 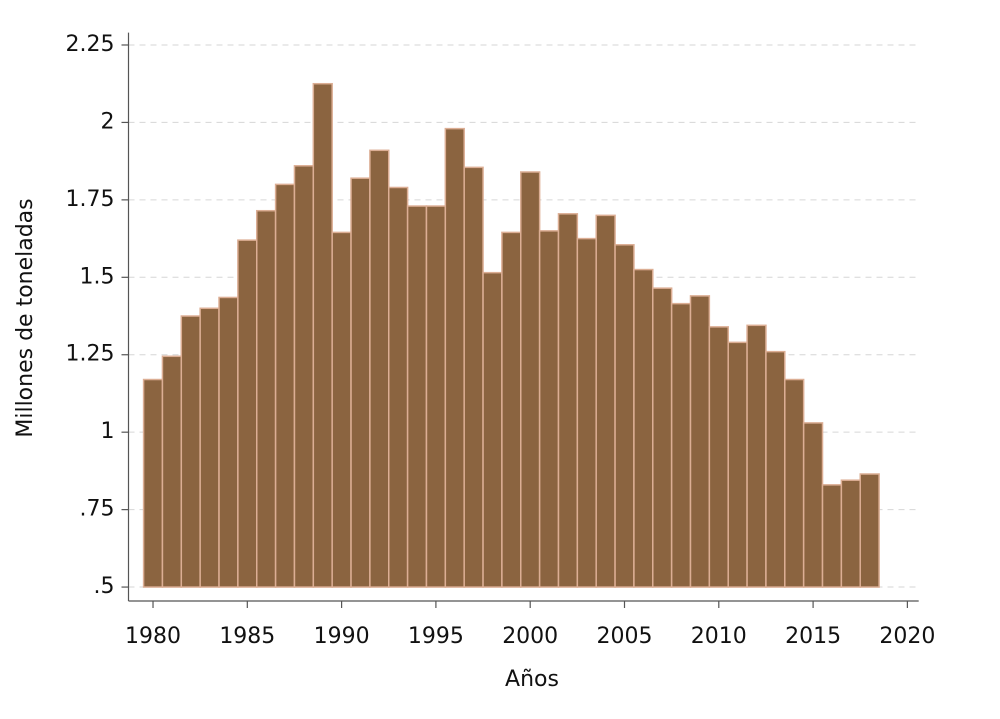 What do you see at coordinates (97, 509) in the screenshot?
I see `y-tick-label: .75` at bounding box center [97, 509].